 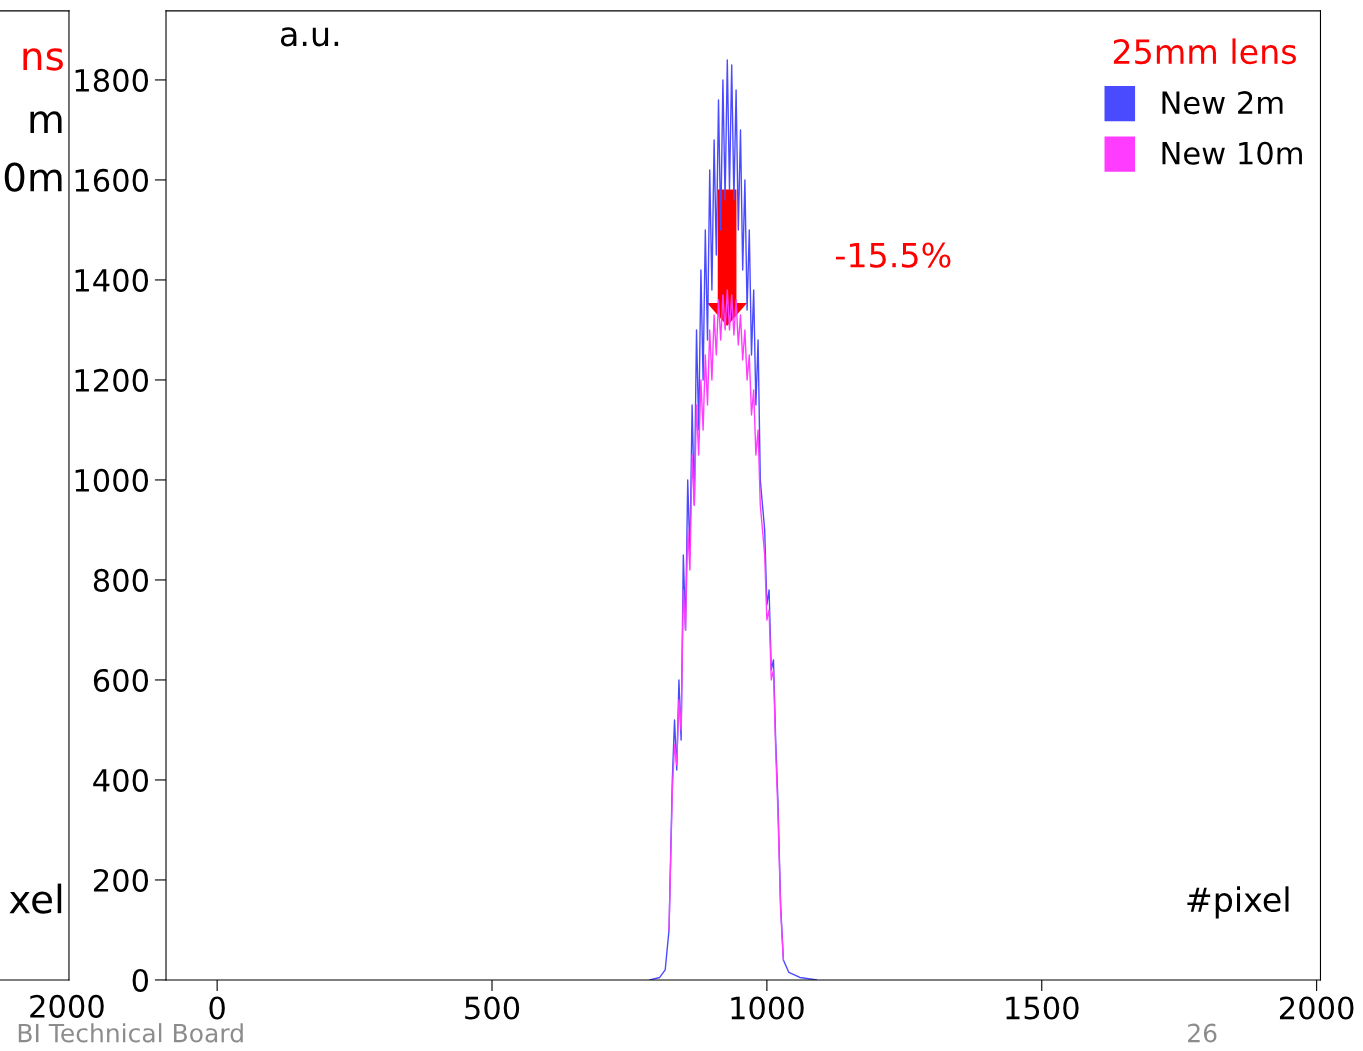 I want to click on x-tick-label: 1000, so click(x=767, y=1008).